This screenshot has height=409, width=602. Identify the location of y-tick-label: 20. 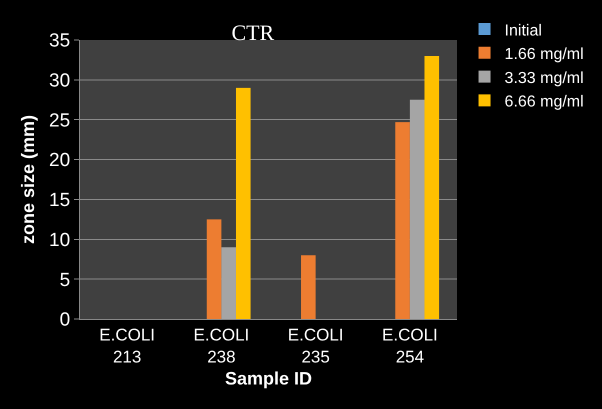
(59, 161).